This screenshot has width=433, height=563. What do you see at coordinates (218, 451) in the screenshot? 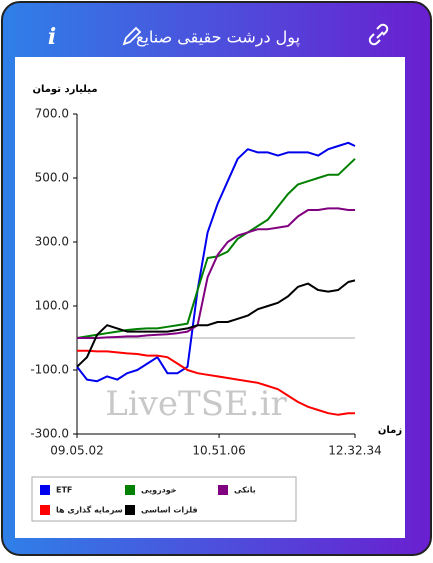
I see `x-tick-label: 10.51.06` at bounding box center [218, 451].